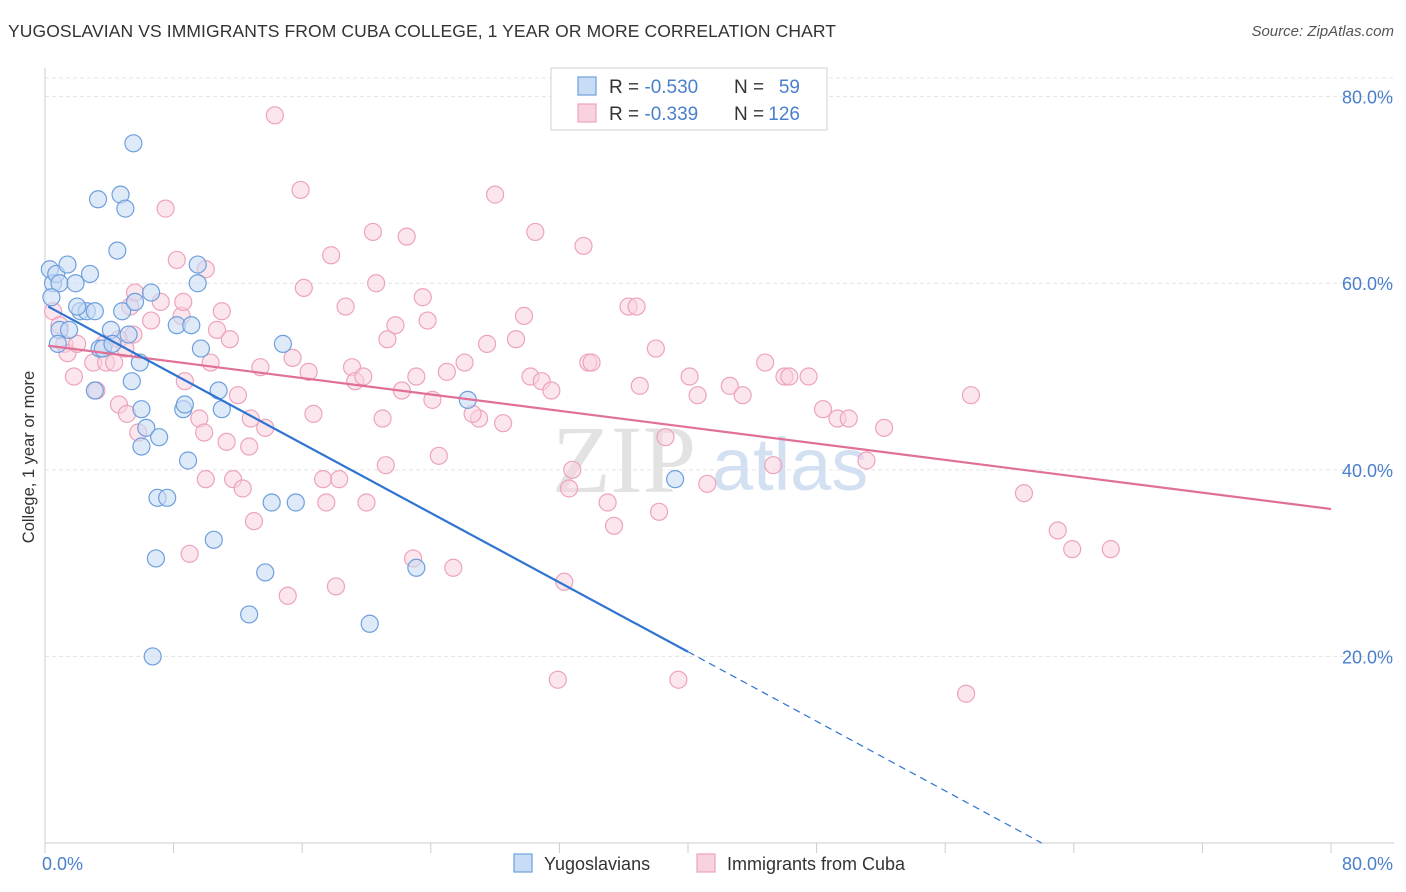 The width and height of the screenshot is (1406, 892). I want to click on y-tick-label: 40.0%, so click(1367, 471).